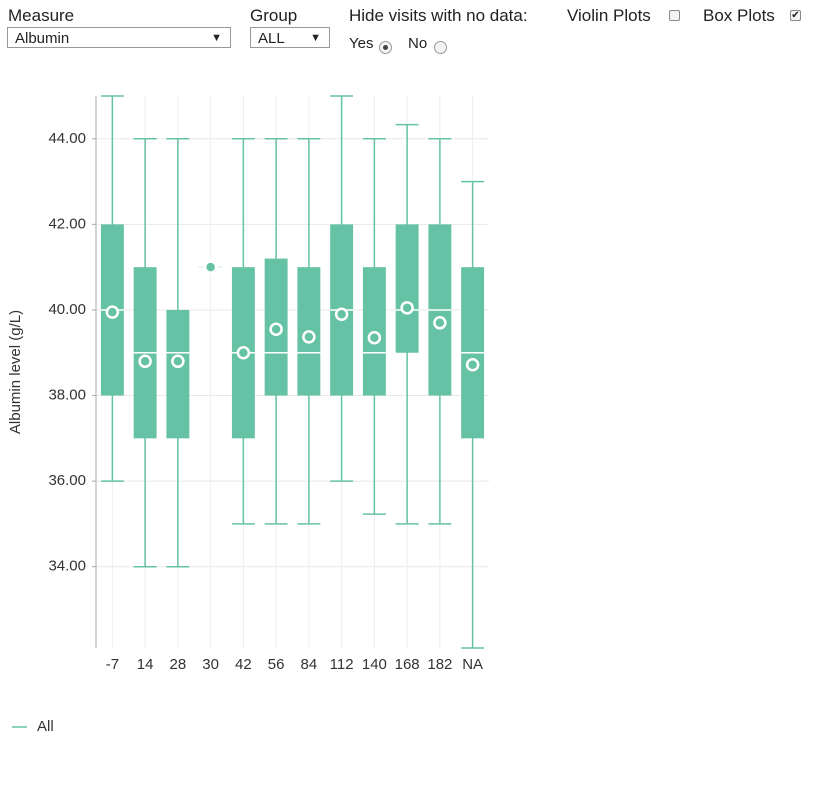  I want to click on x-tick-label: 112, so click(342, 664).